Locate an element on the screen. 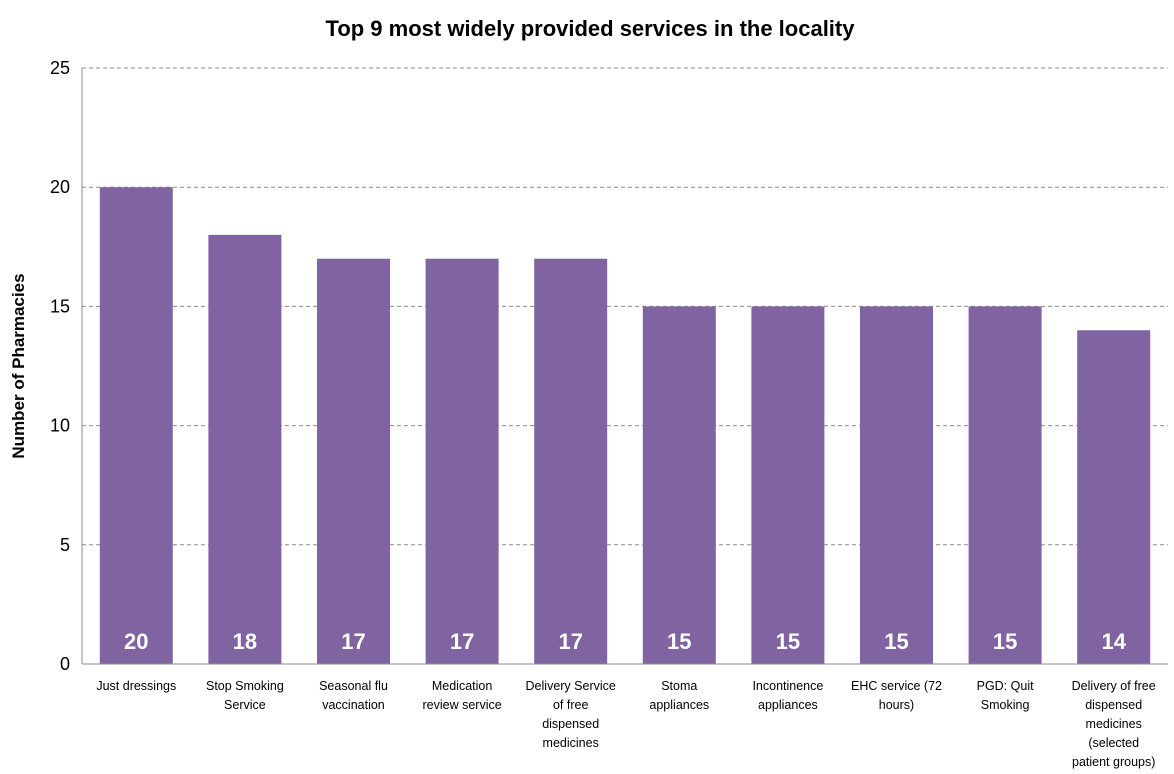 The width and height of the screenshot is (1174, 774). y-tick-label: 25 is located at coordinates (60, 68).